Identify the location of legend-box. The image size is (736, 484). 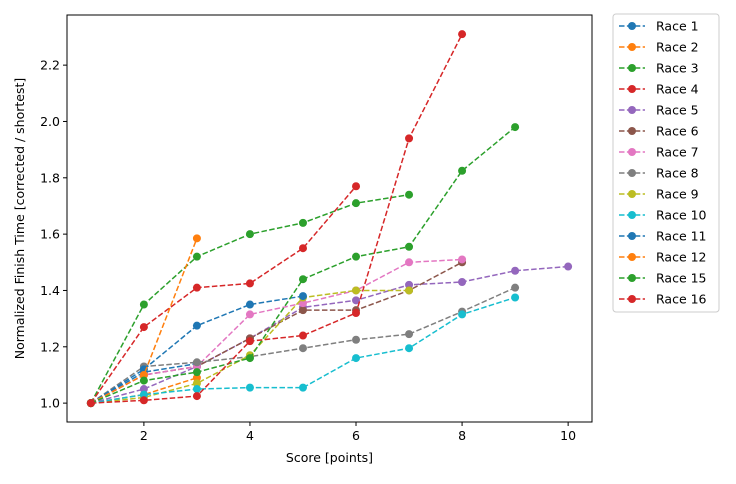
(666, 163).